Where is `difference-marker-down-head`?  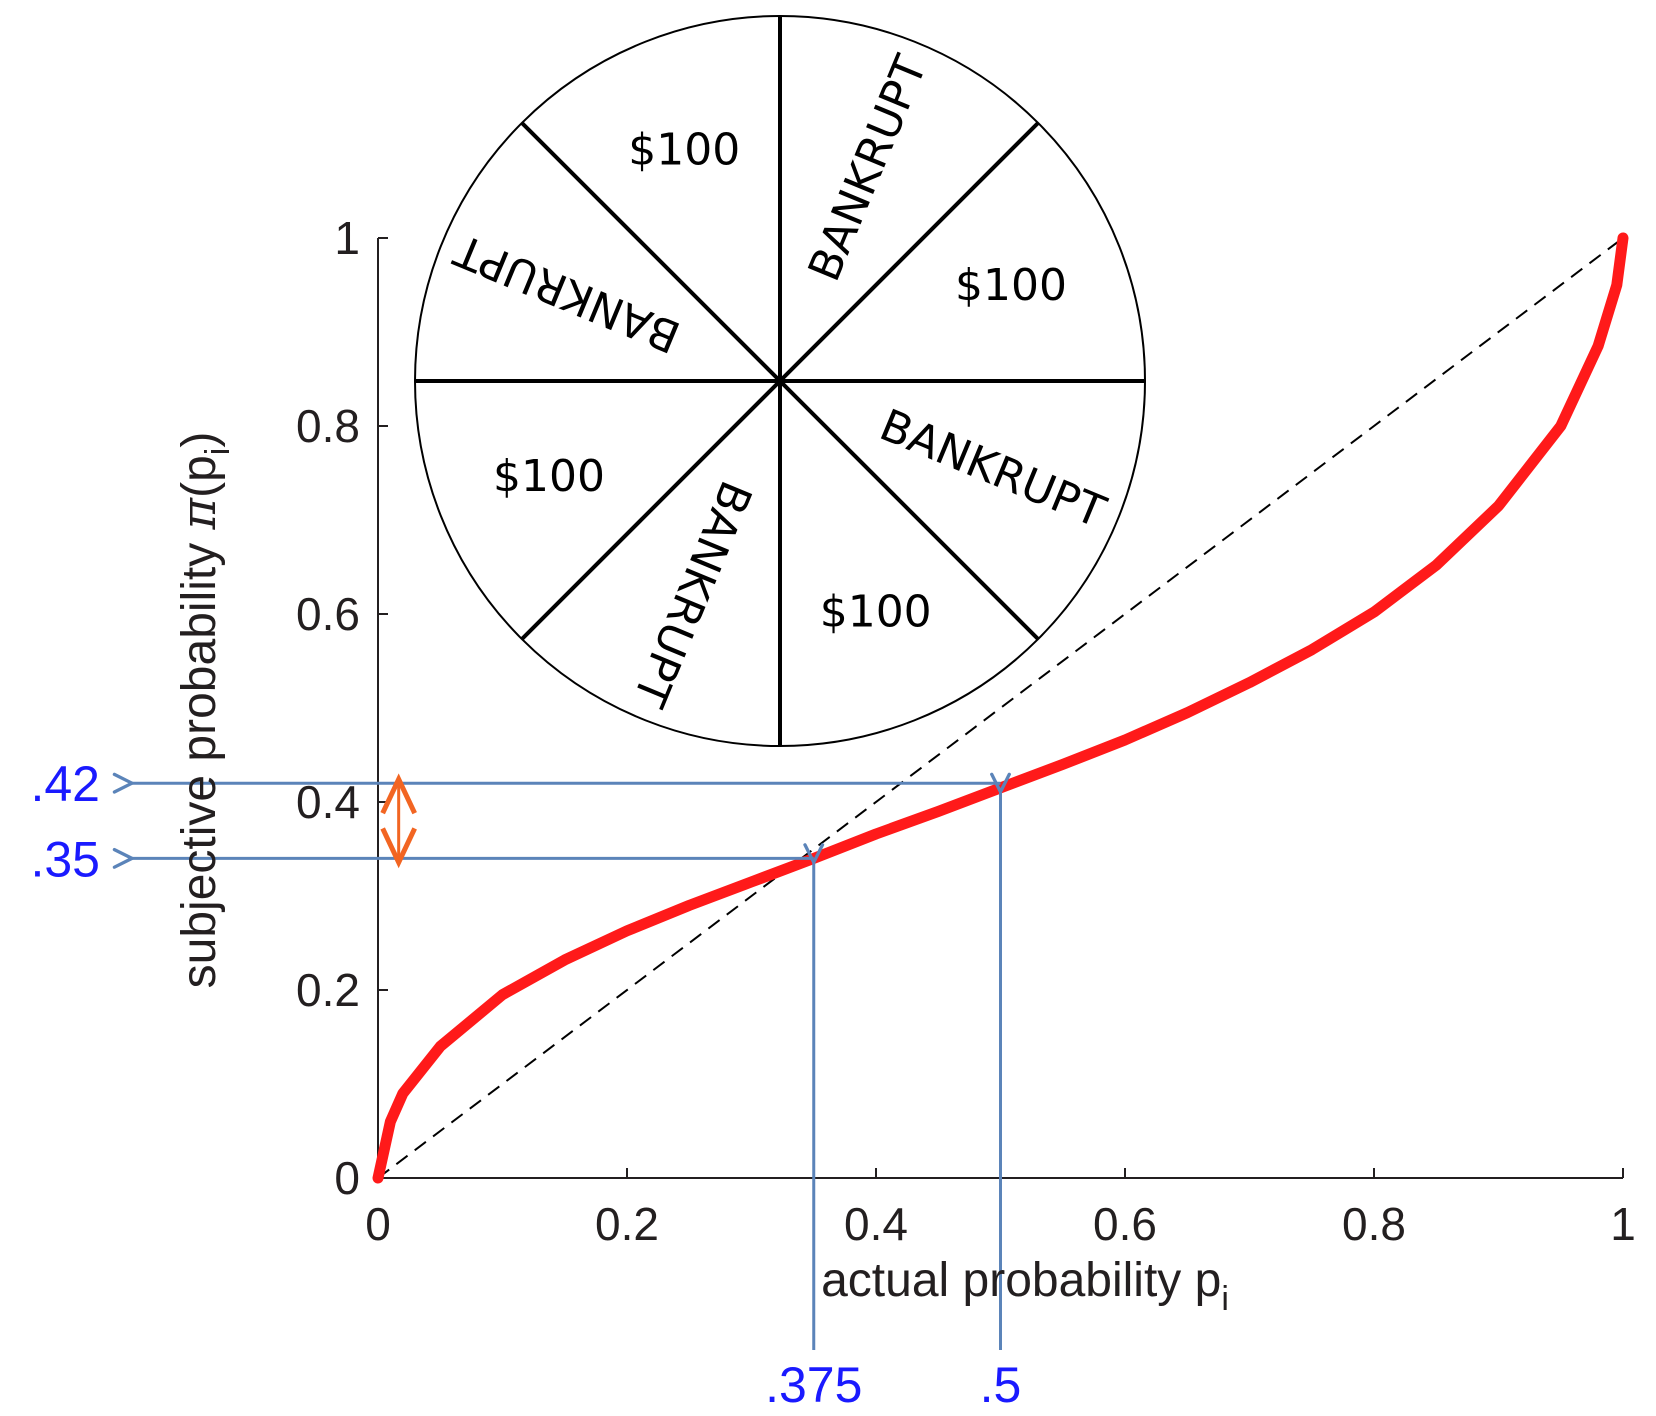 difference-marker-down-head is located at coordinates (398, 848).